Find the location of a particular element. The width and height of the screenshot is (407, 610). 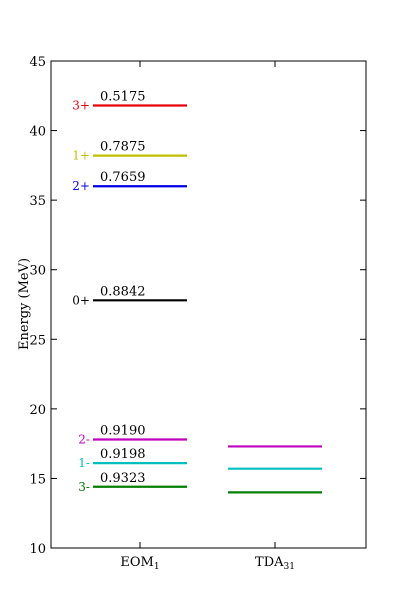

level-state-label: 2- is located at coordinates (84, 439).